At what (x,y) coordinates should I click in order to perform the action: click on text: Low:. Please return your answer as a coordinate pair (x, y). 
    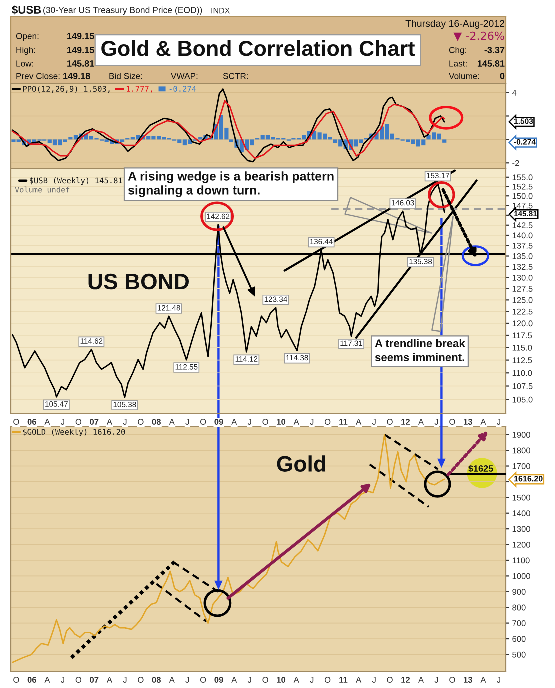
    Looking at the image, I should click on (25, 63).